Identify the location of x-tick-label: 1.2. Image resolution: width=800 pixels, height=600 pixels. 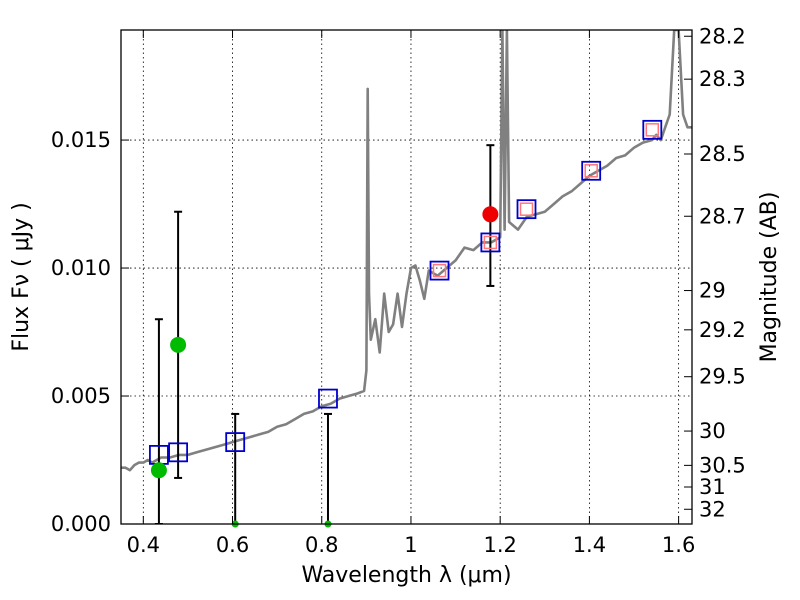
(499, 545).